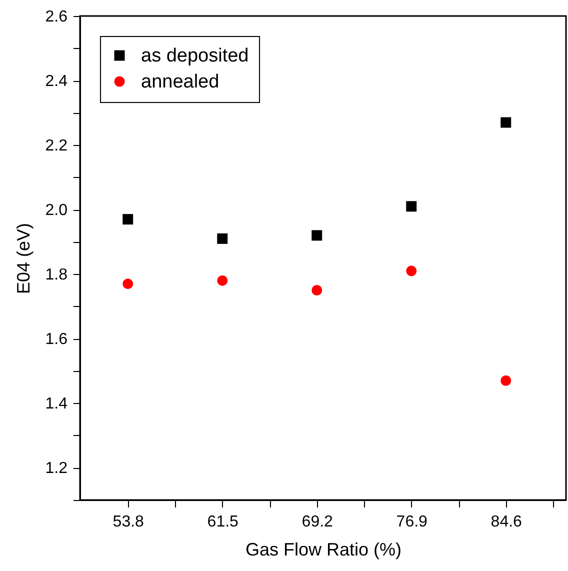 The width and height of the screenshot is (568, 571). What do you see at coordinates (223, 522) in the screenshot?
I see `x-tick-label: 61.5` at bounding box center [223, 522].